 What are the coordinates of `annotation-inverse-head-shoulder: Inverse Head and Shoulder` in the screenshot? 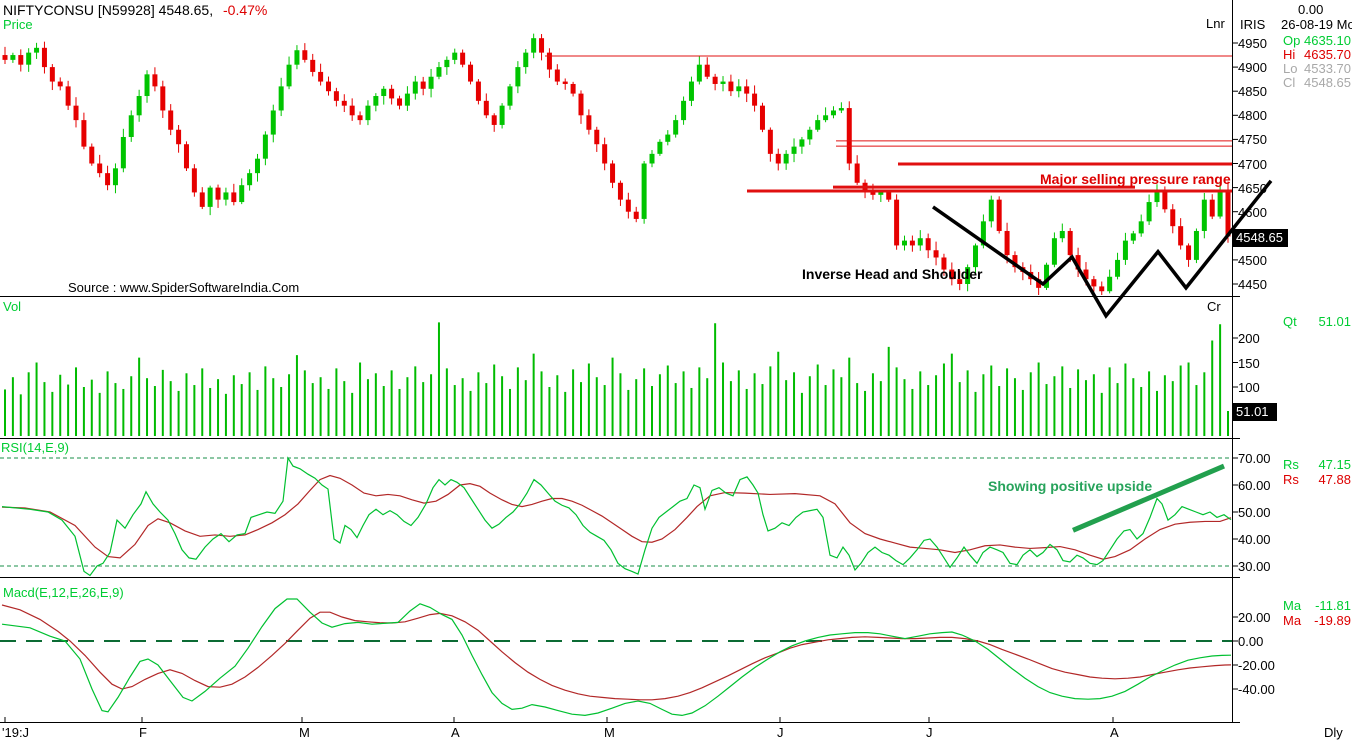 It's located at (892, 274).